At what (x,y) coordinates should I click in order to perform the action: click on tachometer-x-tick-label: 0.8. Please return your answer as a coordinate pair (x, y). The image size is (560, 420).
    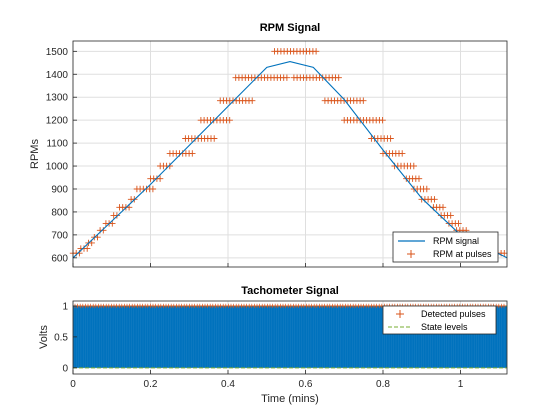
    Looking at the image, I should click on (383, 384).